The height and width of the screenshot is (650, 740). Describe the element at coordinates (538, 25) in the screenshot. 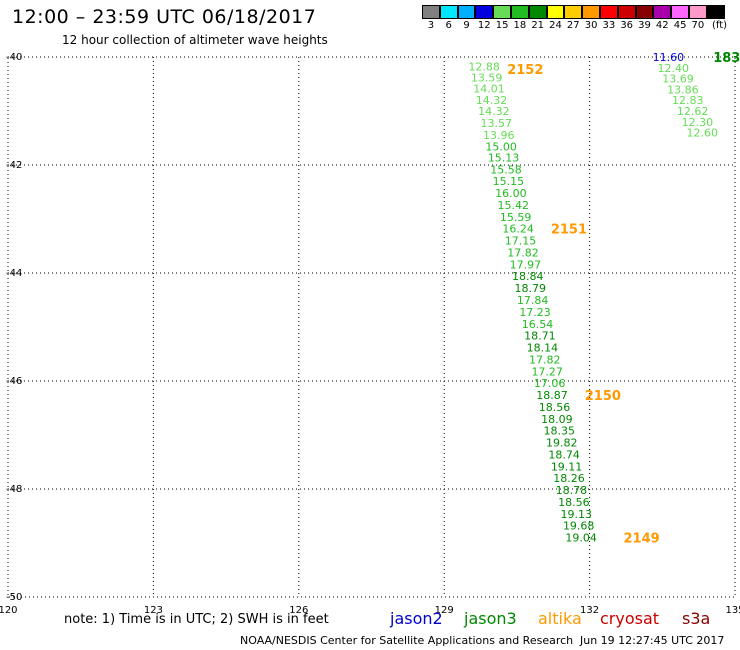

I see `scale-label: 21` at that location.